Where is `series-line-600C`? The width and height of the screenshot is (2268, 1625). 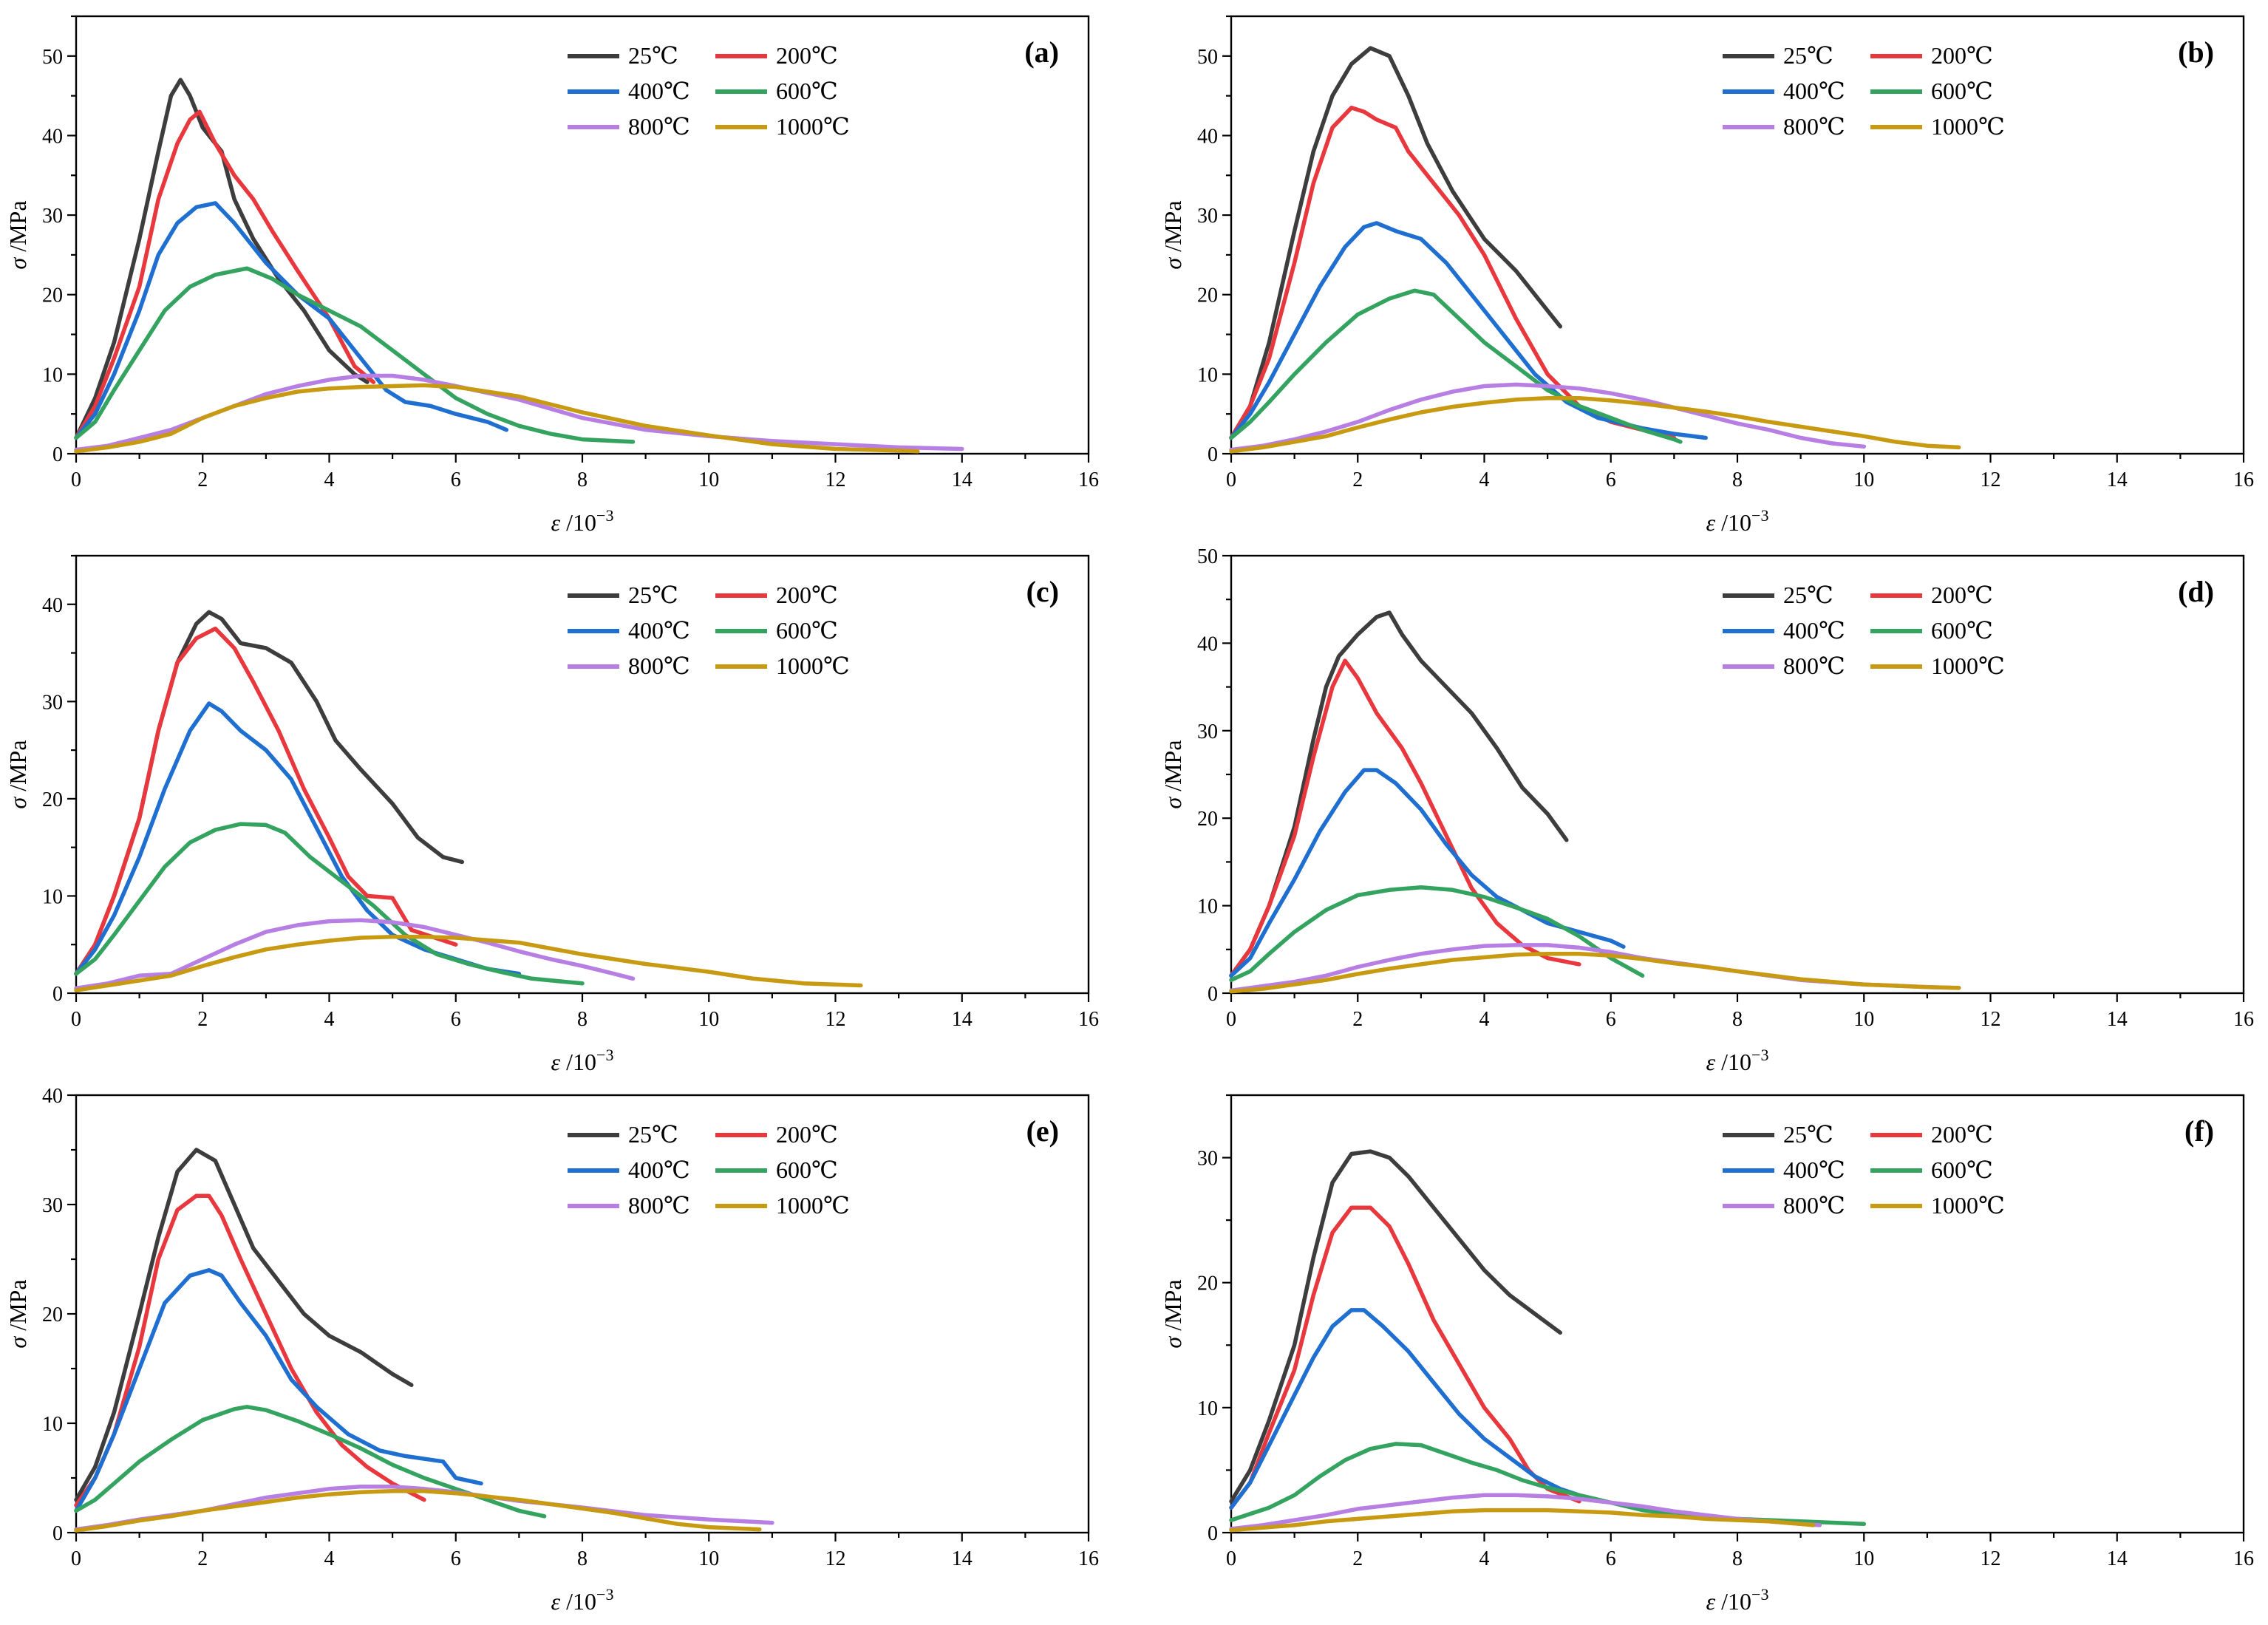 series-line-600C is located at coordinates (1548, 1484).